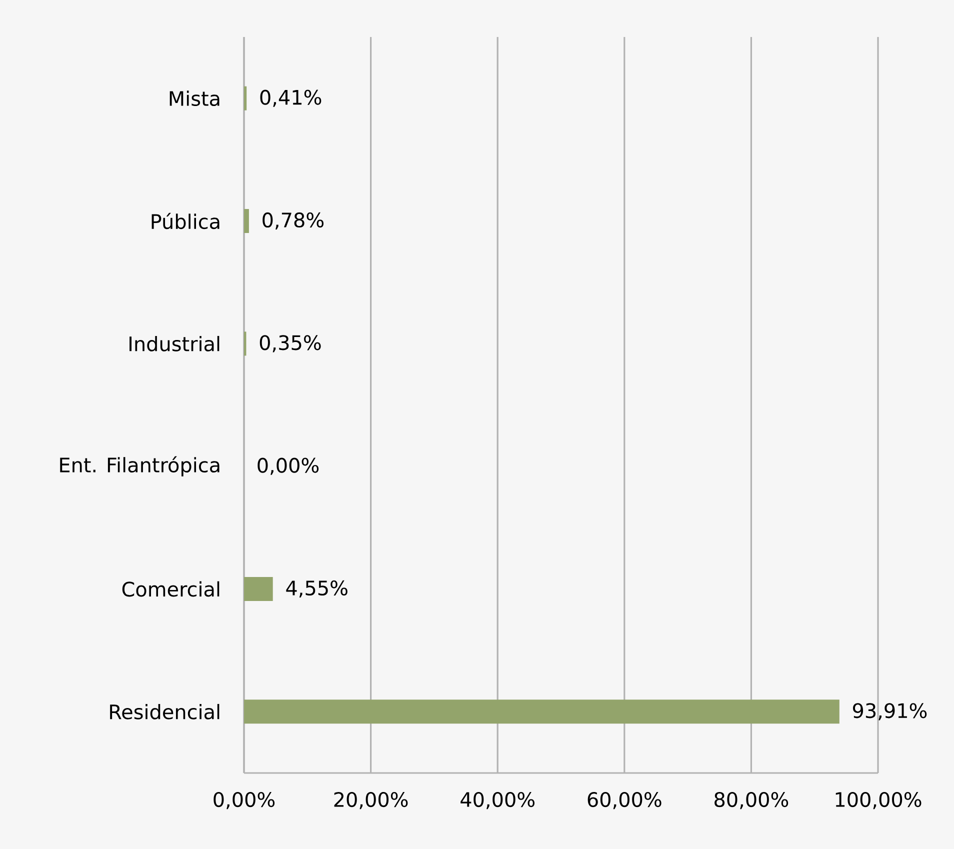  Describe the element at coordinates (171, 589) in the screenshot. I see `y-tick-label: Comercial` at that location.